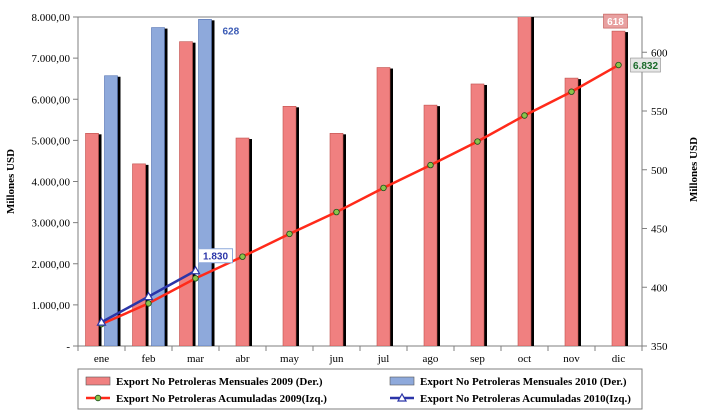 The height and width of the screenshot is (410, 723). What do you see at coordinates (659, 53) in the screenshot?
I see `y-right-tick-label: 600` at bounding box center [659, 53].